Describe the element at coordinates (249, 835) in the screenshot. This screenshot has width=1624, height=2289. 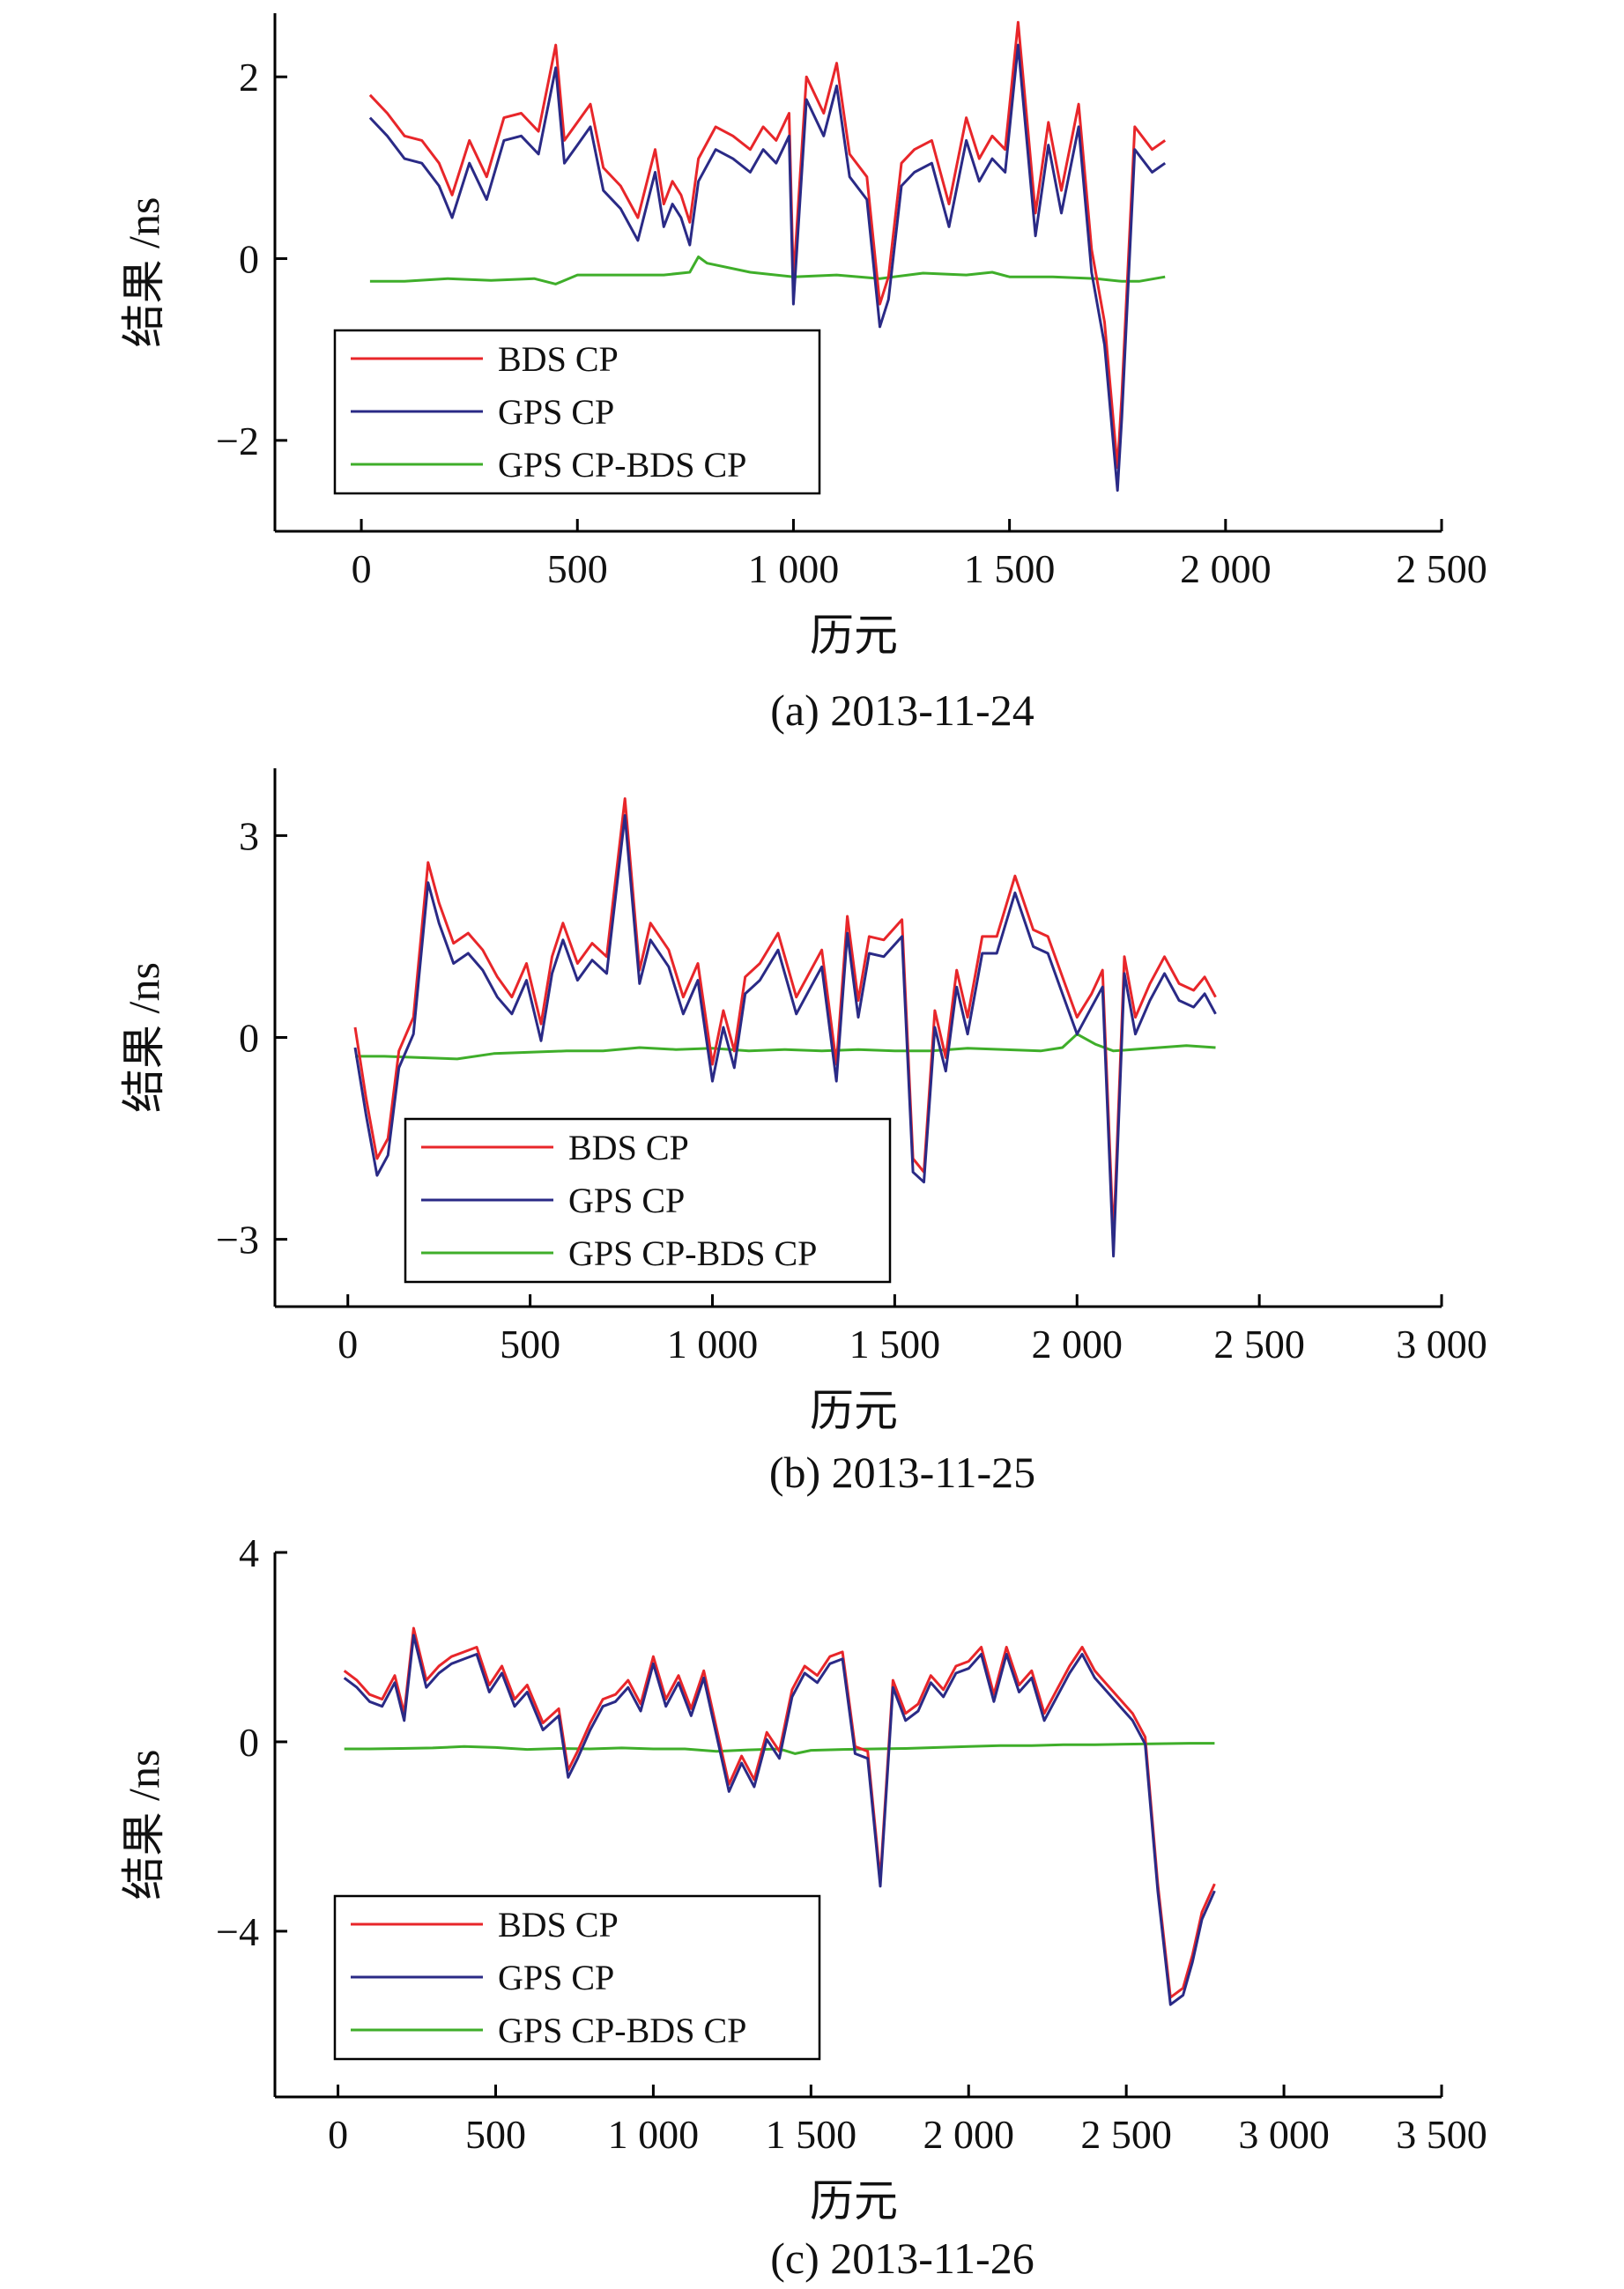
I see `y-tick-label: 3` at that location.